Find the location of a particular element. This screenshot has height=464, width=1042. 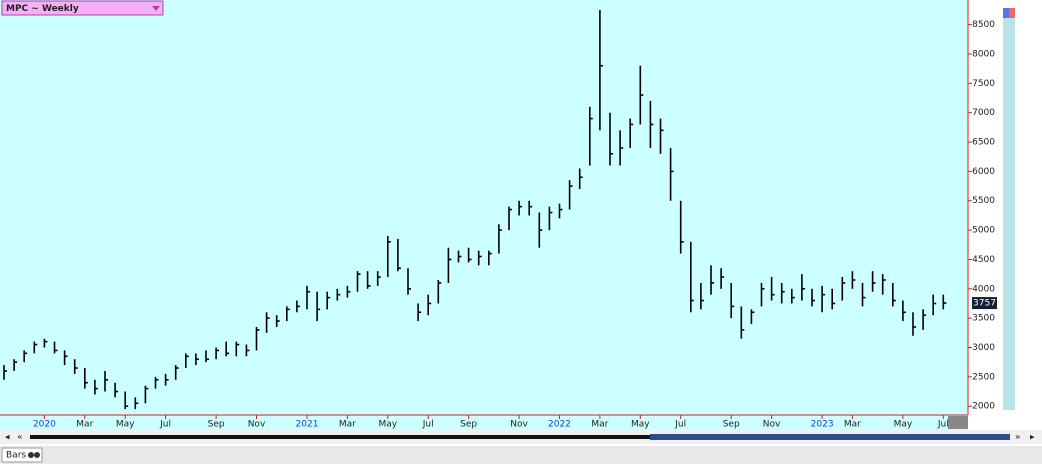

y-tick-label: 4500 is located at coordinates (983, 260).